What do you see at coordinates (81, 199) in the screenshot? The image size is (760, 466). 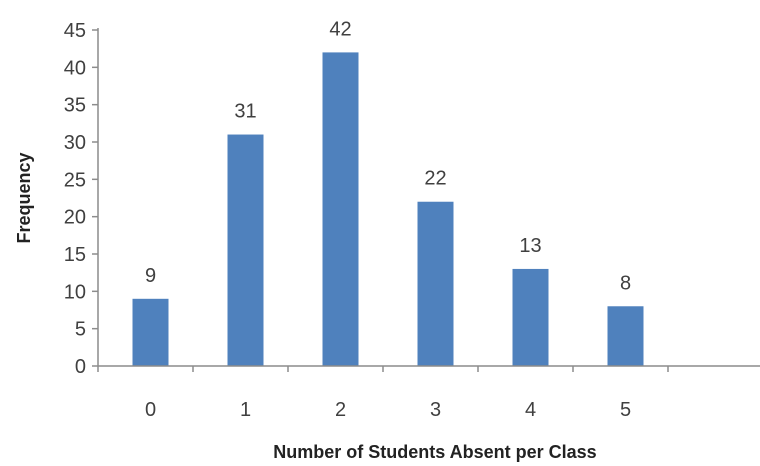 I see `y-axis-ticks: 0 5 10 15 20 25 30 35 40 45` at bounding box center [81, 199].